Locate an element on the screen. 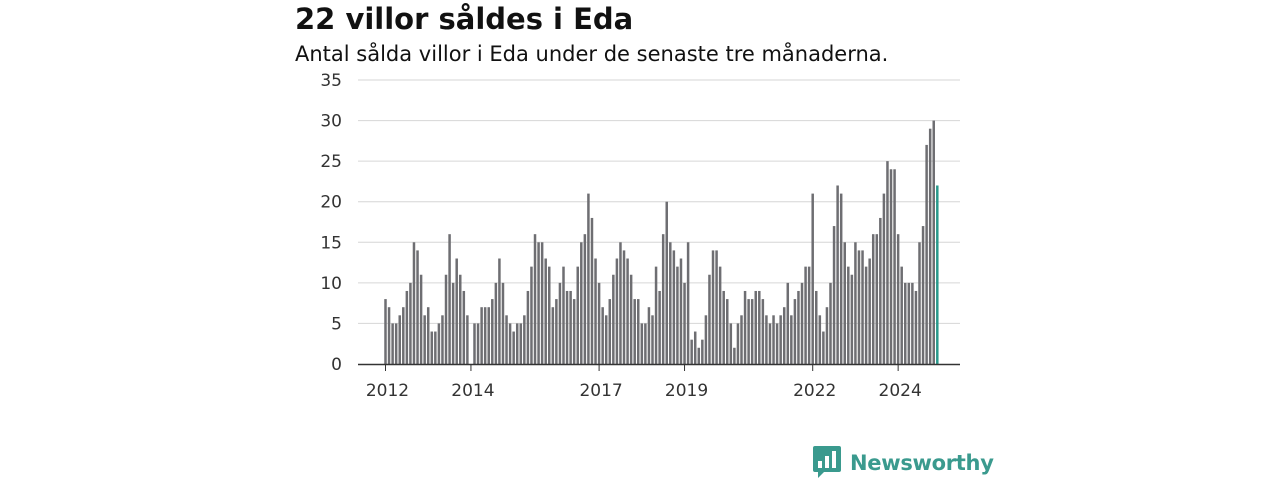 The width and height of the screenshot is (1280, 481). y-tick-label: 30 is located at coordinates (331, 122).